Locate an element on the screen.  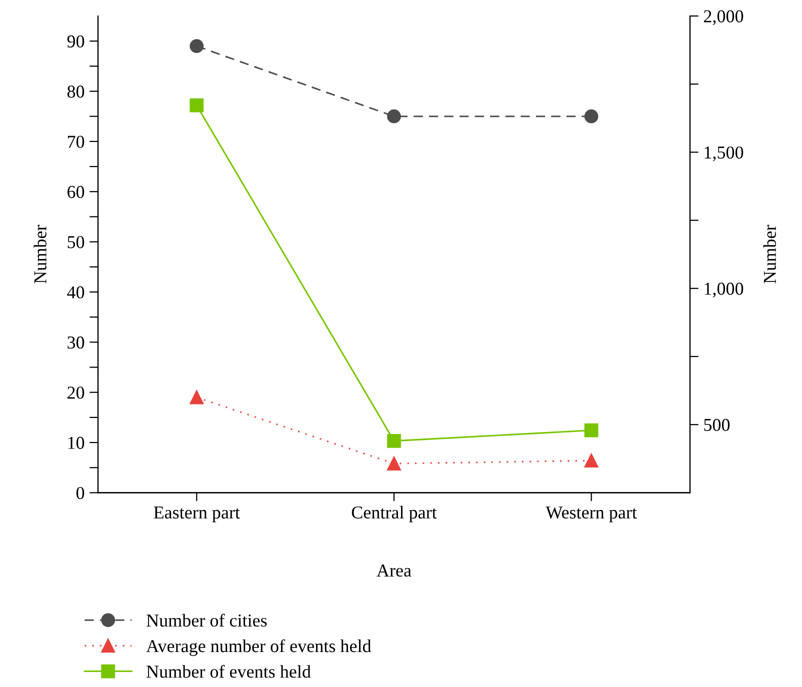
x-tick-label: Central part is located at coordinates (394, 514).